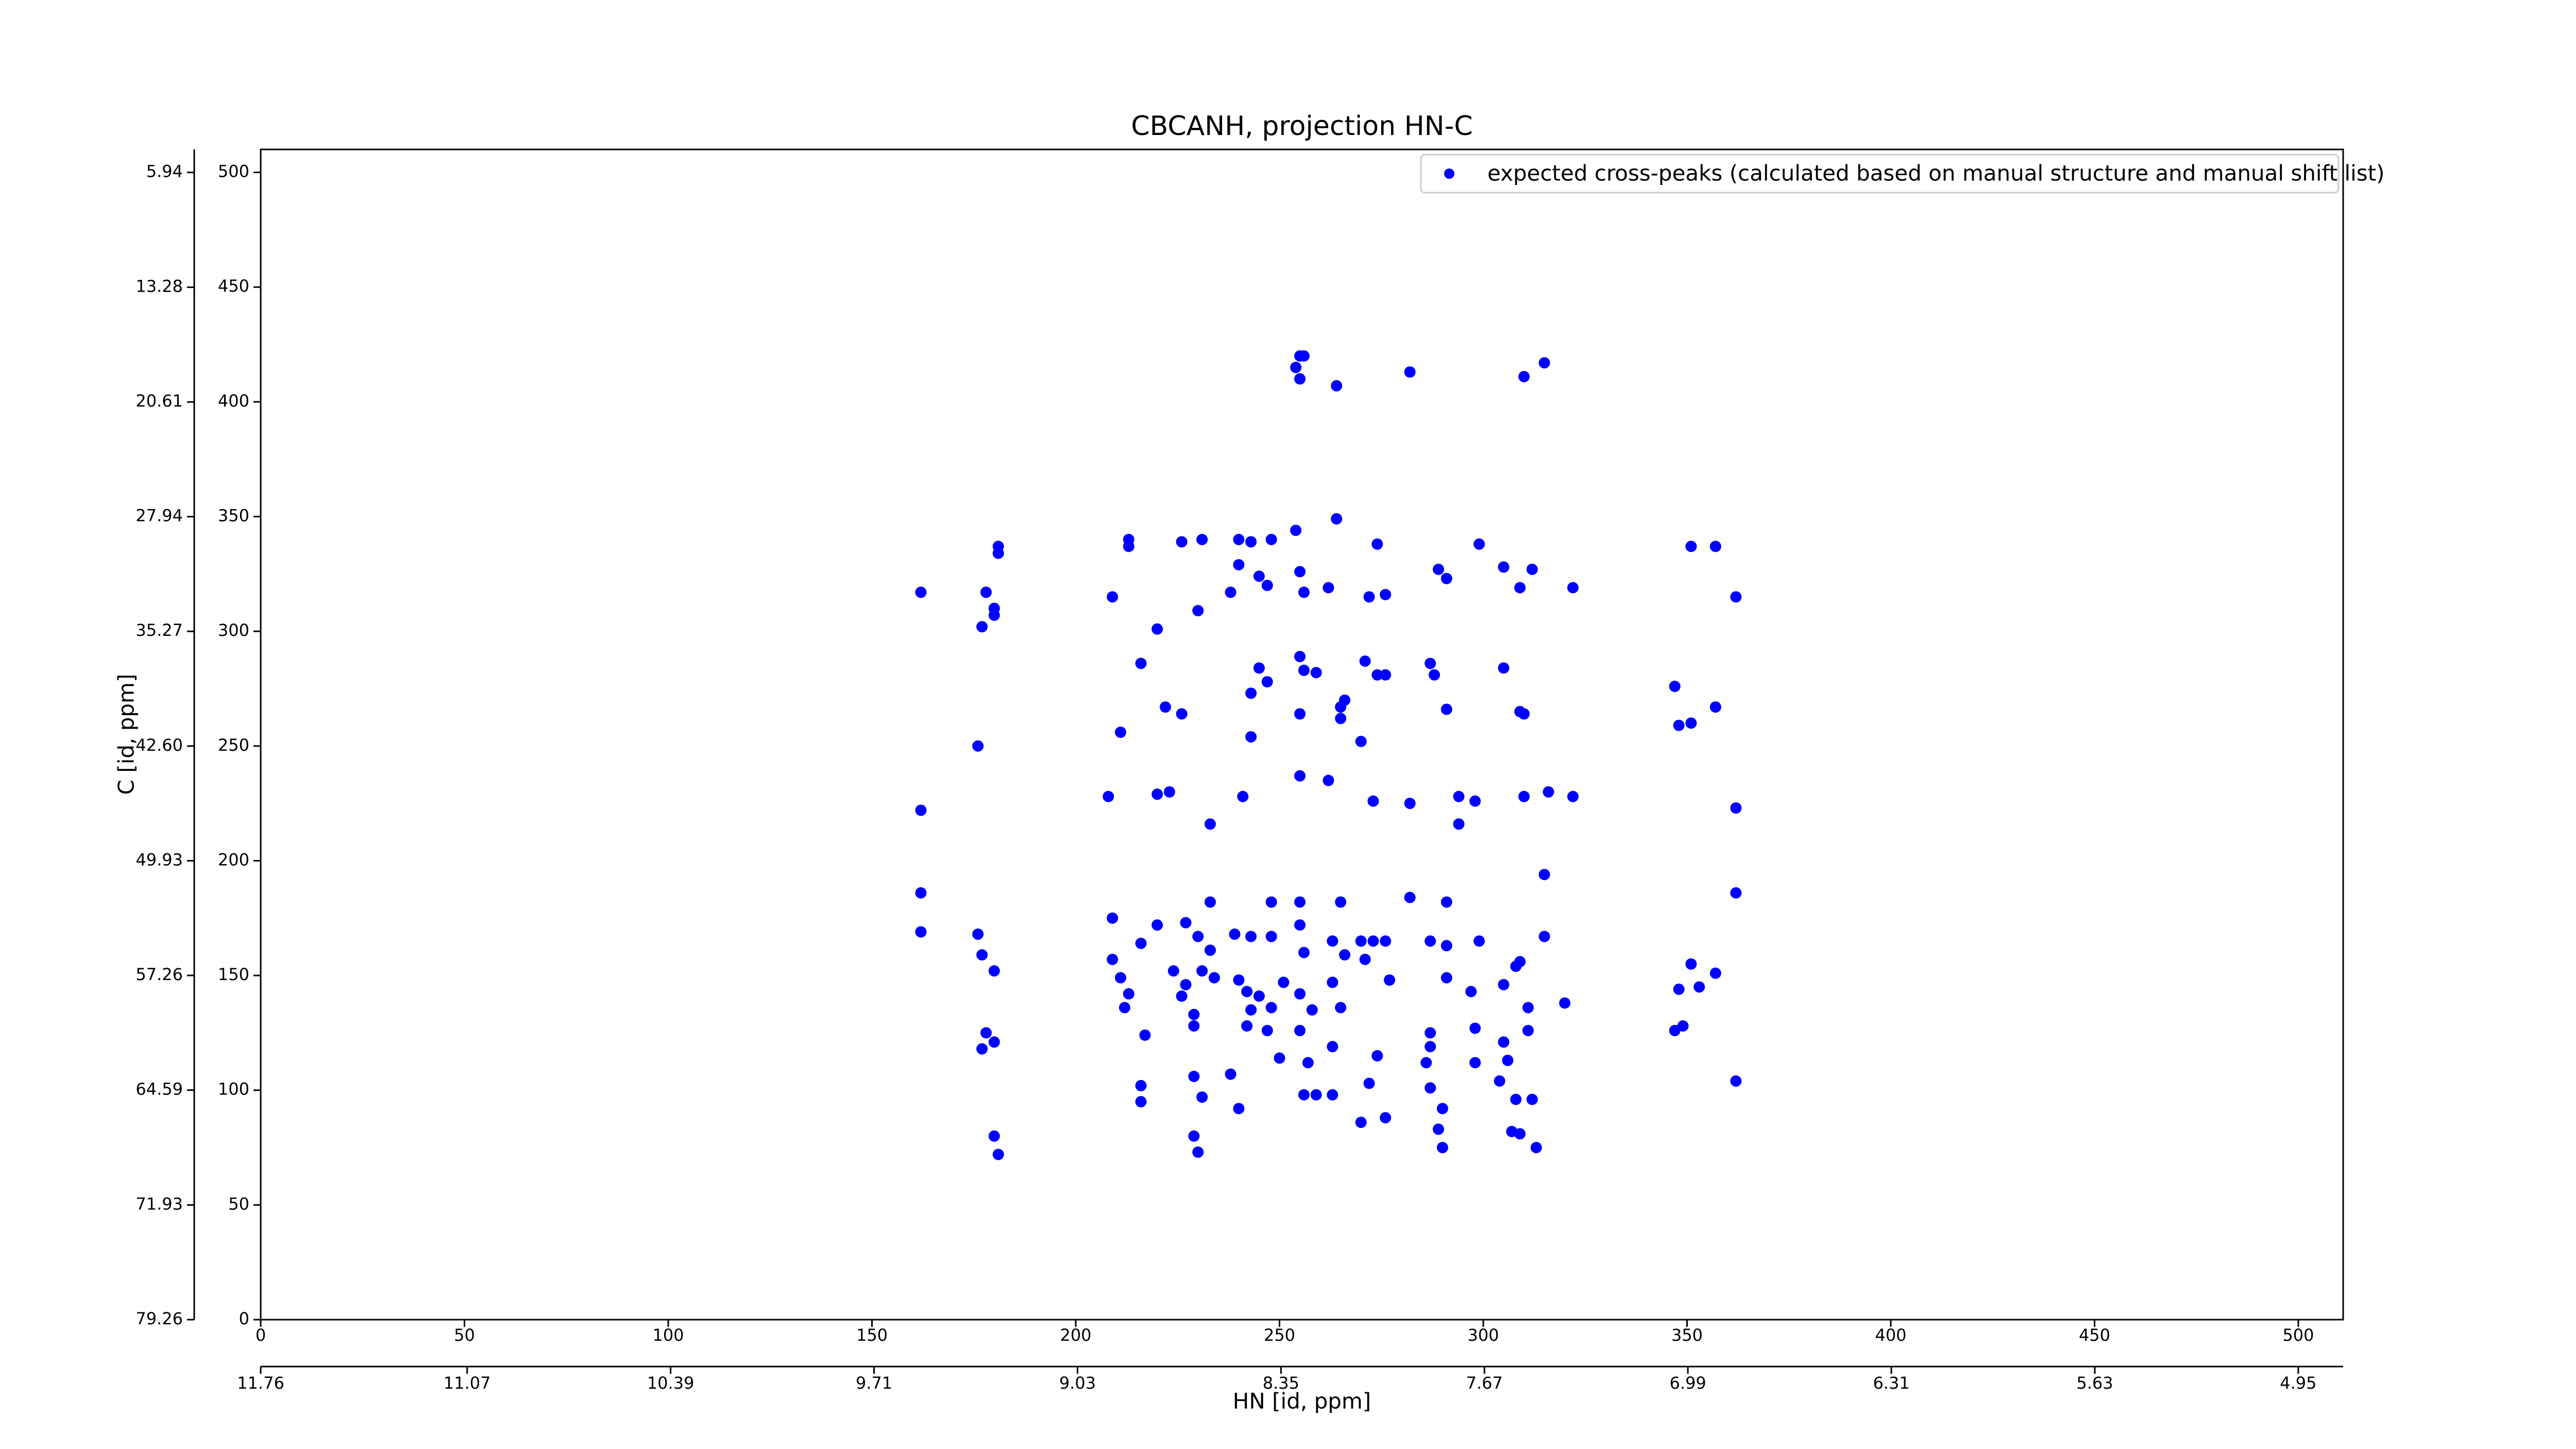  Describe the element at coordinates (164, 171) in the screenshot. I see `y2-tick-label: 5.94` at that location.